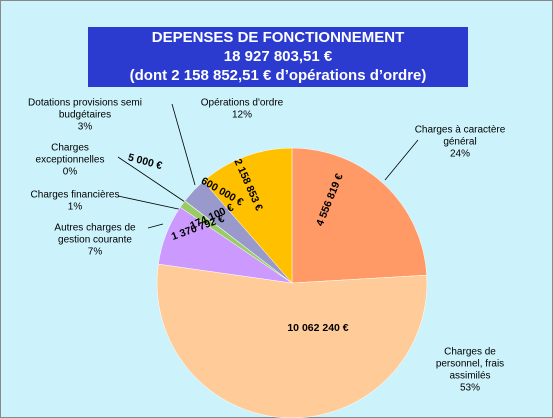  What do you see at coordinates (70, 148) in the screenshot?
I see `category-label: Charges` at bounding box center [70, 148].